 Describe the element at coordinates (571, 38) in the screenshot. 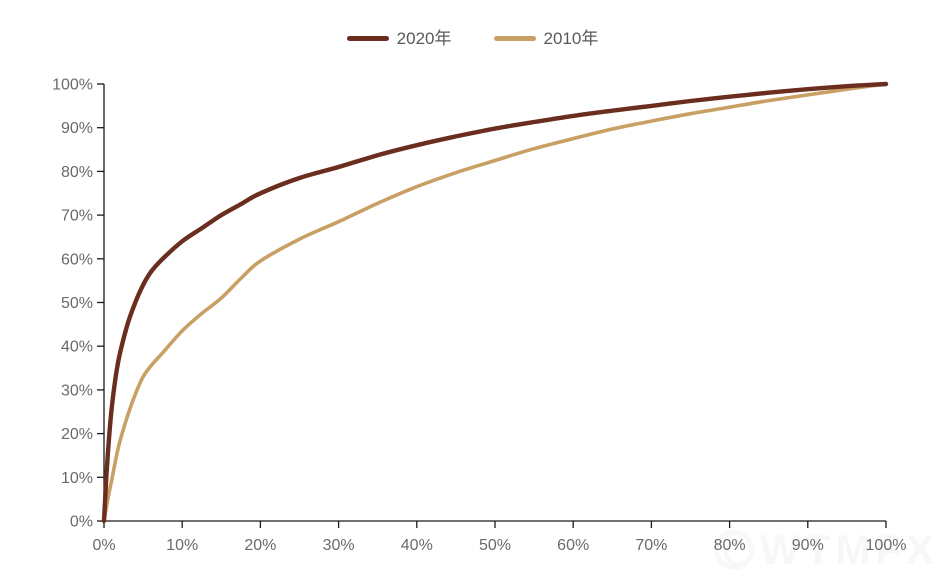

I see `legend-label-2010: 2010年` at that location.